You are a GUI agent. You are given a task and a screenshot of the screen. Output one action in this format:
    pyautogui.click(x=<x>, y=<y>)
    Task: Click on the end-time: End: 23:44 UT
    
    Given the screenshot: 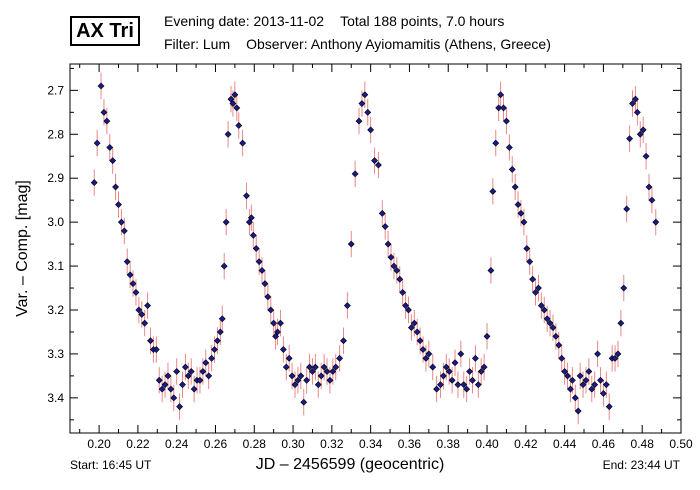 What is the action you would take?
    pyautogui.click(x=641, y=465)
    